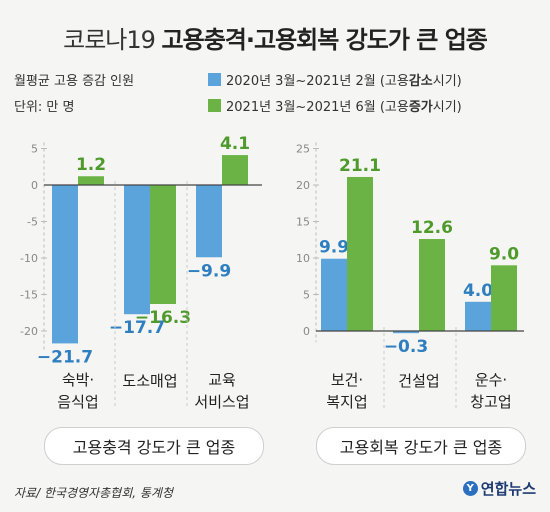 The width and height of the screenshot is (550, 512). I want to click on logo-text: 연합뉴스, so click(508, 489).